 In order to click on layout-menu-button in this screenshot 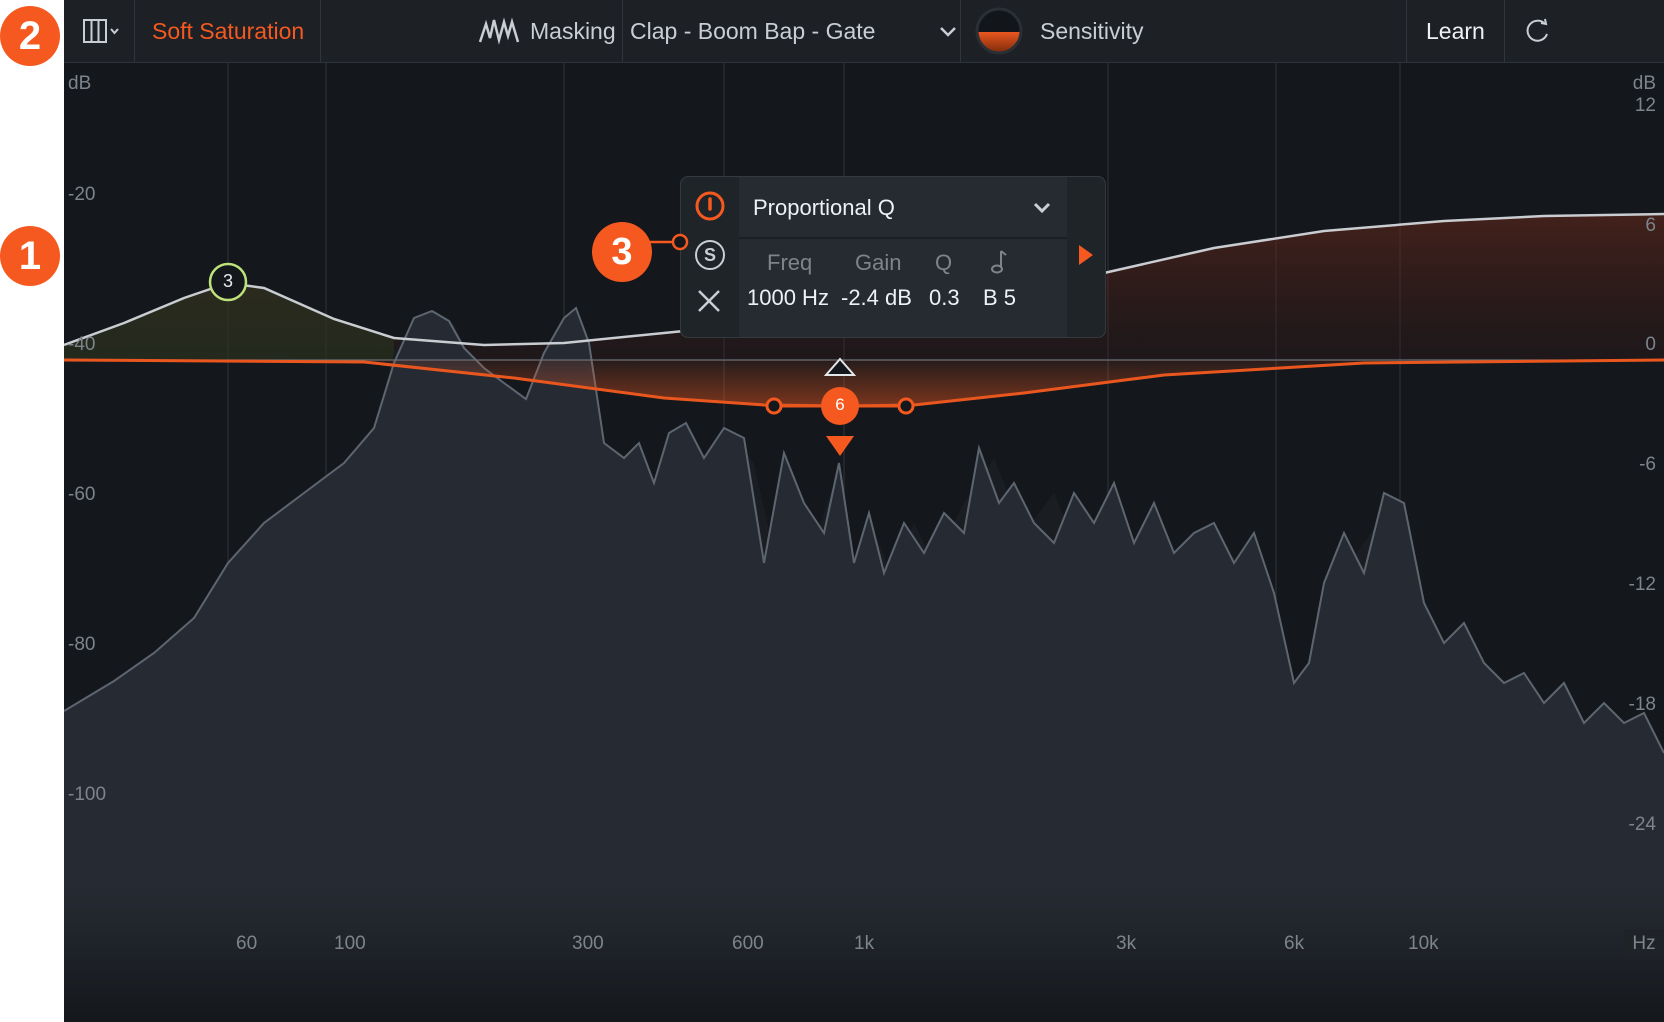, I will do `click(102, 31)`.